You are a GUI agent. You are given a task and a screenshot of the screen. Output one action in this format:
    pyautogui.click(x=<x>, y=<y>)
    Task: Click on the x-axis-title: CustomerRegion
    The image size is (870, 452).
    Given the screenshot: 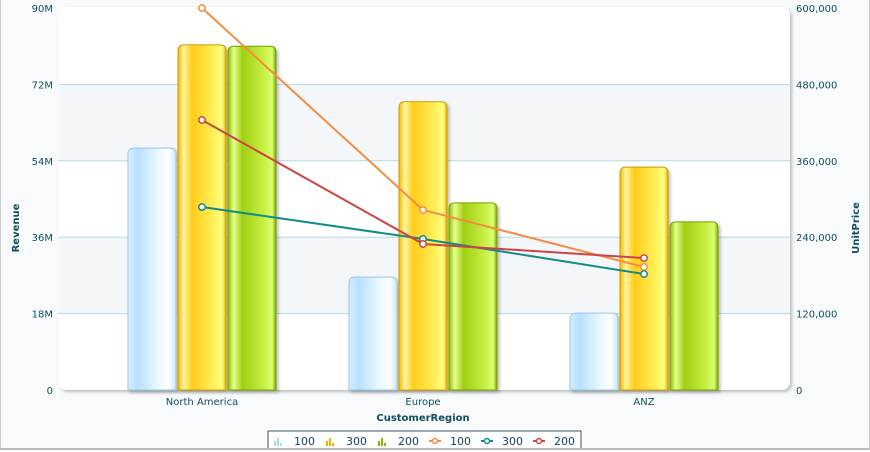 What is the action you would take?
    pyautogui.click(x=422, y=418)
    